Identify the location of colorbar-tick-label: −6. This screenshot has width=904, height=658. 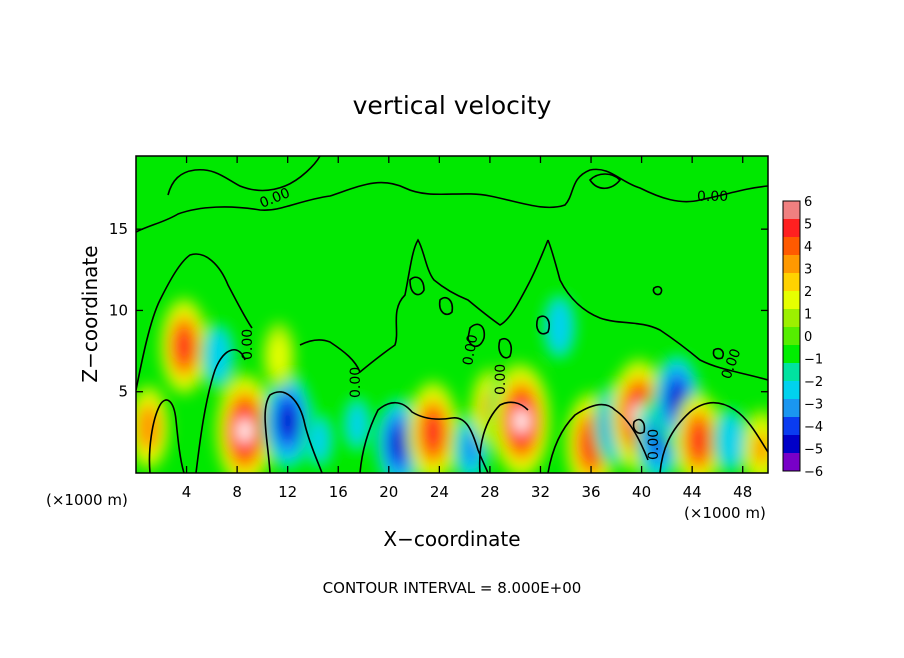
(813, 472).